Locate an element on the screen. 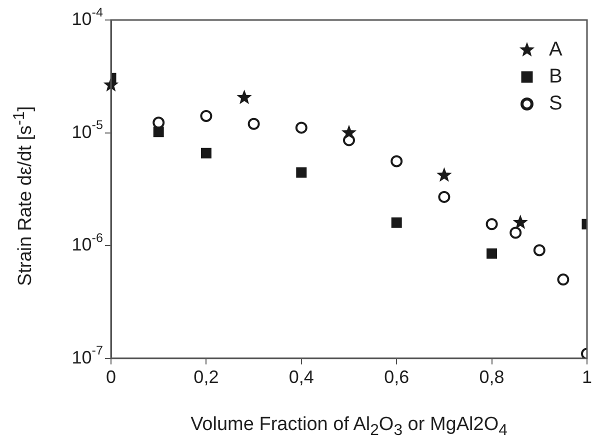 This screenshot has width=599, height=446. legend-label: A is located at coordinates (556, 49).